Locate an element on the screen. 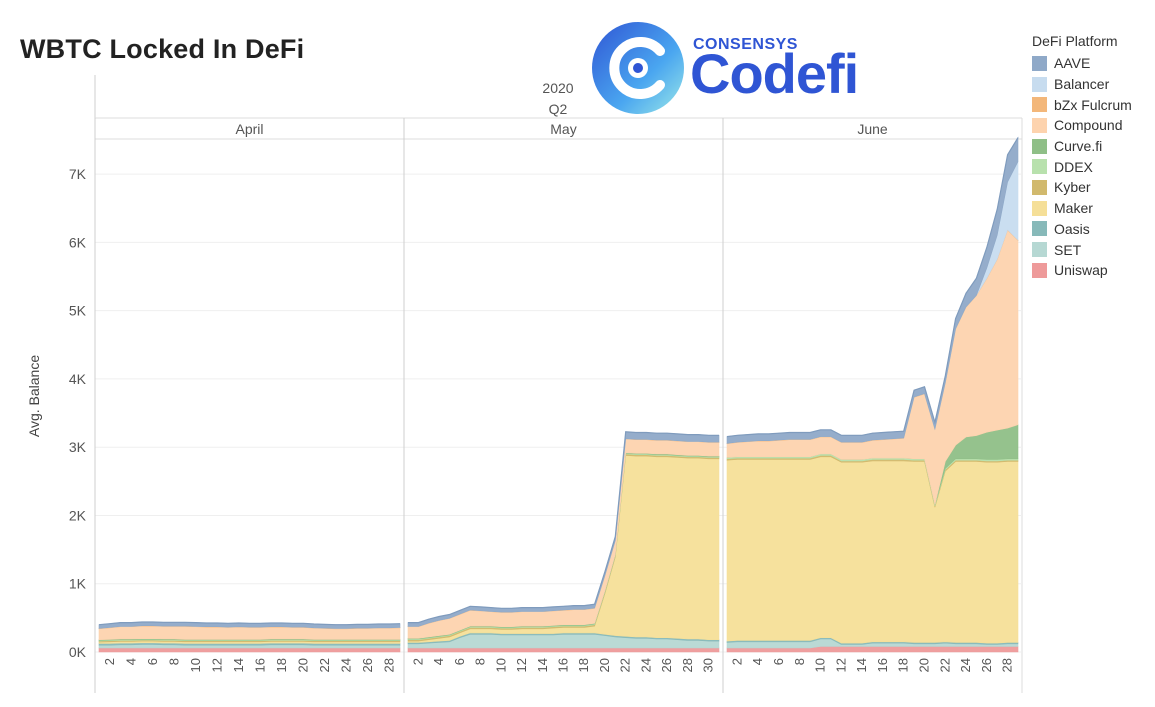  panel-label: May is located at coordinates (563, 129).